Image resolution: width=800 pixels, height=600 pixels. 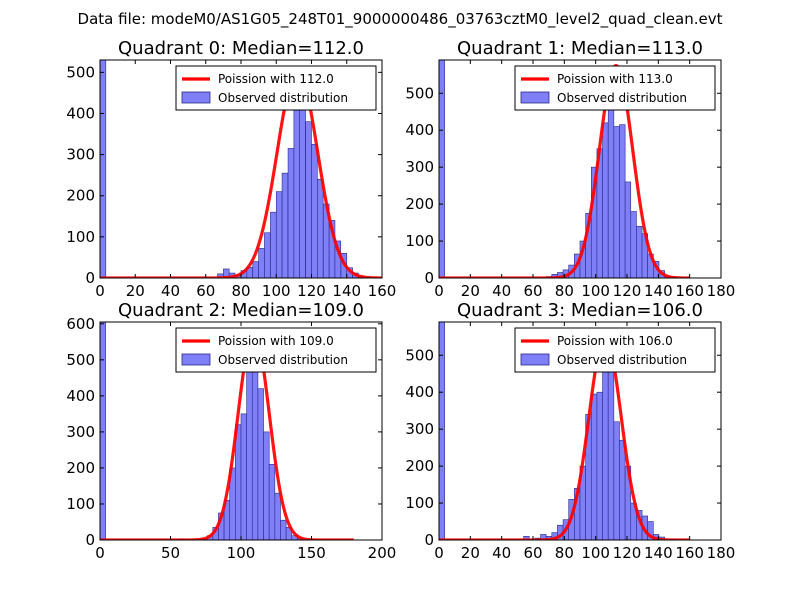 I want to click on x-tick-label: 120, so click(x=311, y=291).